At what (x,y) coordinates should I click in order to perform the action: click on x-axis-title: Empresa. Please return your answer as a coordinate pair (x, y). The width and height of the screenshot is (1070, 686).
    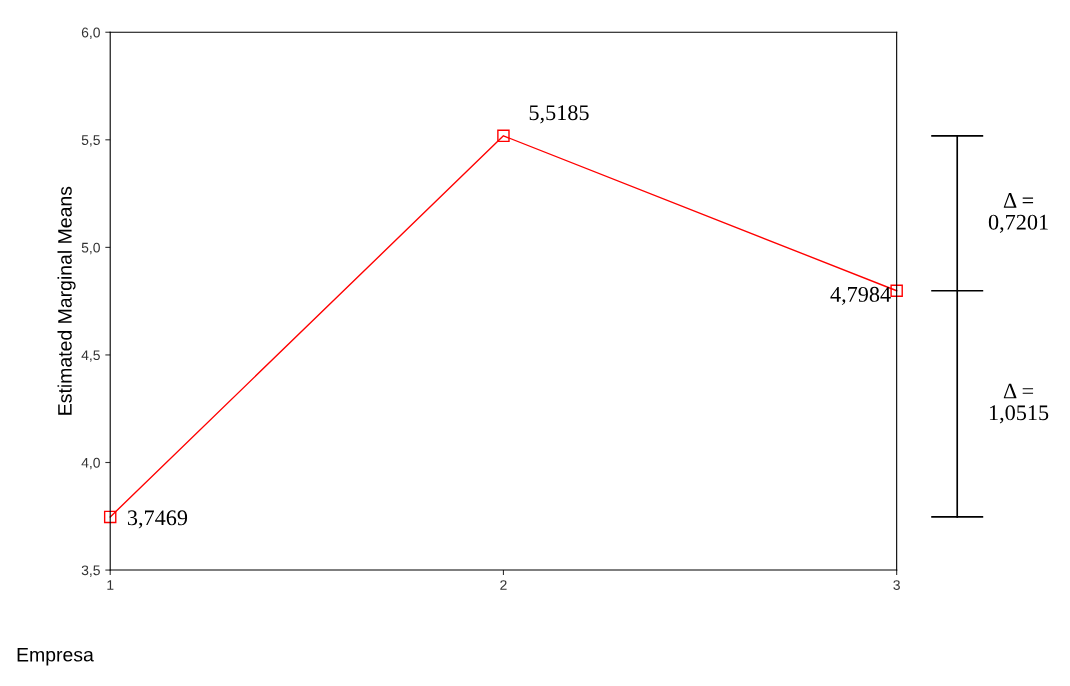
    Looking at the image, I should click on (55, 657).